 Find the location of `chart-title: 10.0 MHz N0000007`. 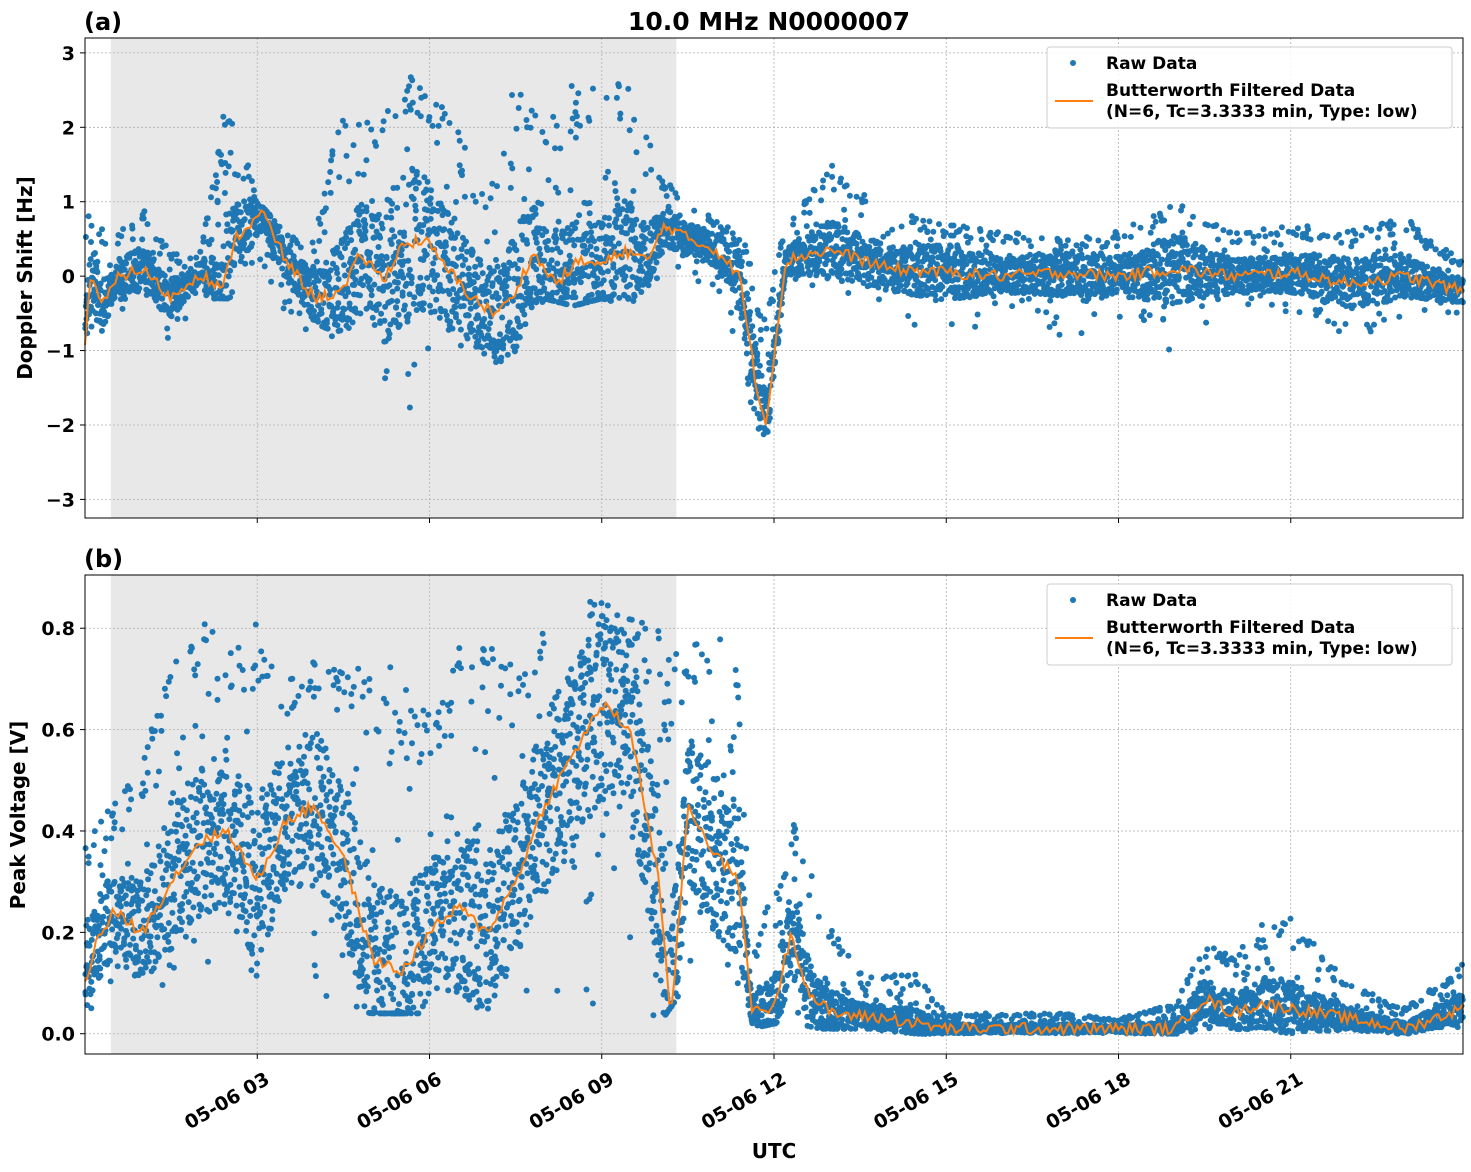

chart-title: 10.0 MHz N0000007 is located at coordinates (769, 21).